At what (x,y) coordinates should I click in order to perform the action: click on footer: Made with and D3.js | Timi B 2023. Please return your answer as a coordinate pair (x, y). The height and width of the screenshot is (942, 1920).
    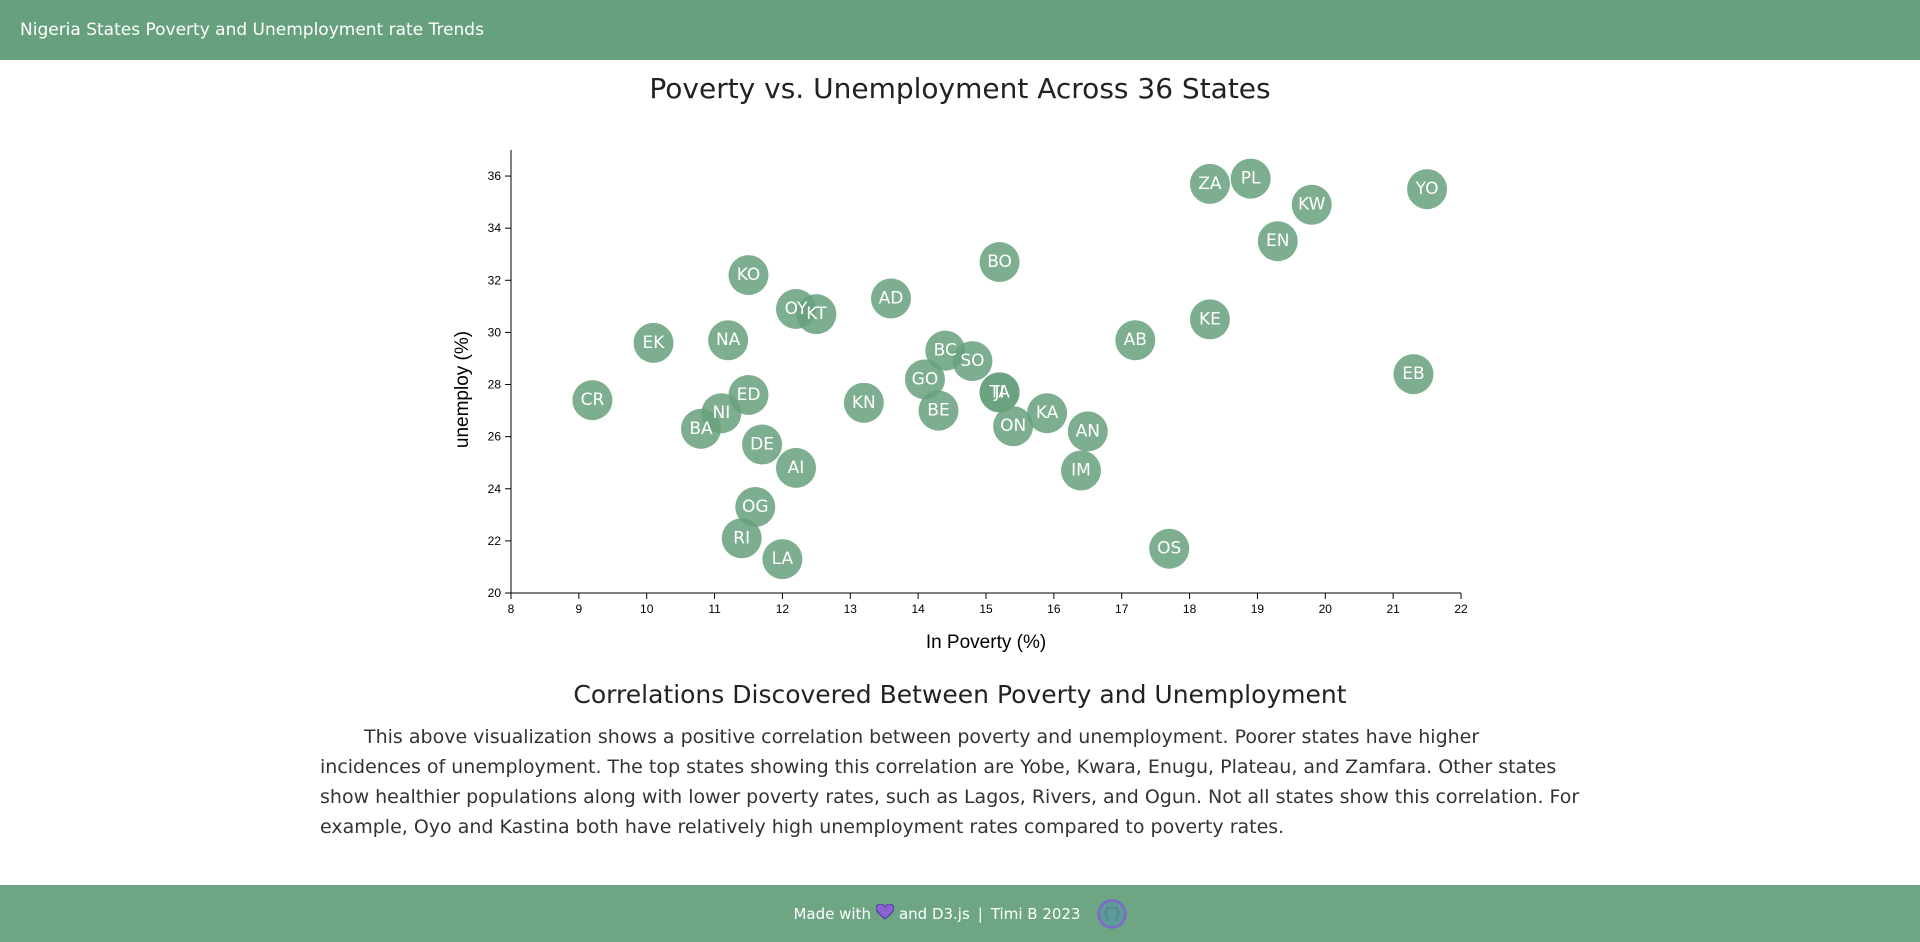
    Looking at the image, I should click on (960, 913).